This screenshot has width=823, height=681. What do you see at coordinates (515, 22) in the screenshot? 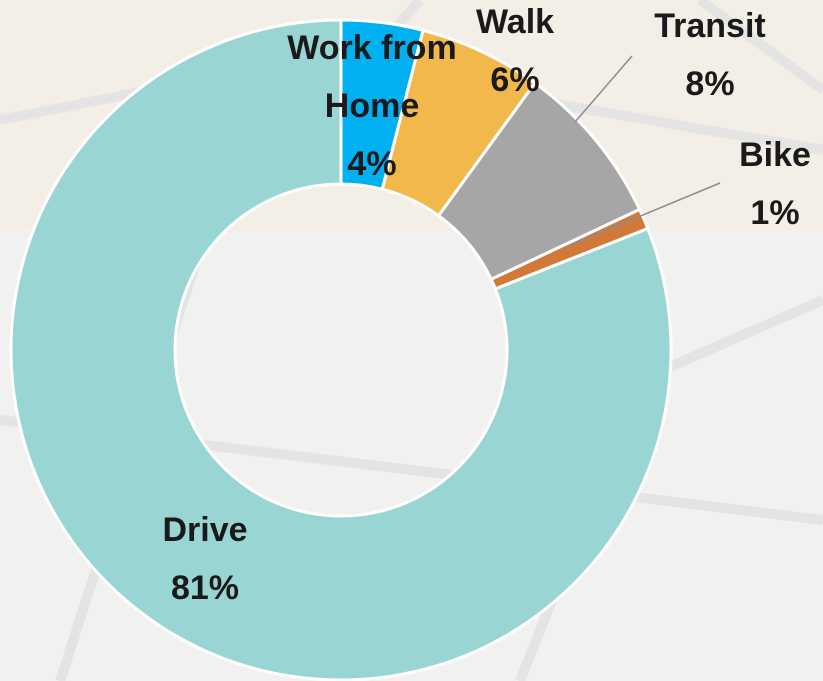
I see `category-label: Walk` at bounding box center [515, 22].